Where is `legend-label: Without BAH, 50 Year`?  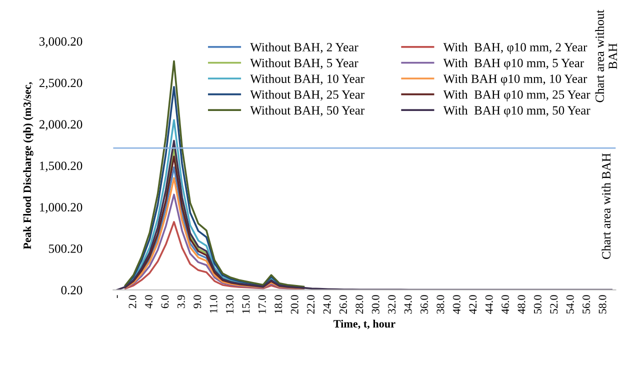
legend-label: Without BAH, 50 Year is located at coordinates (307, 111).